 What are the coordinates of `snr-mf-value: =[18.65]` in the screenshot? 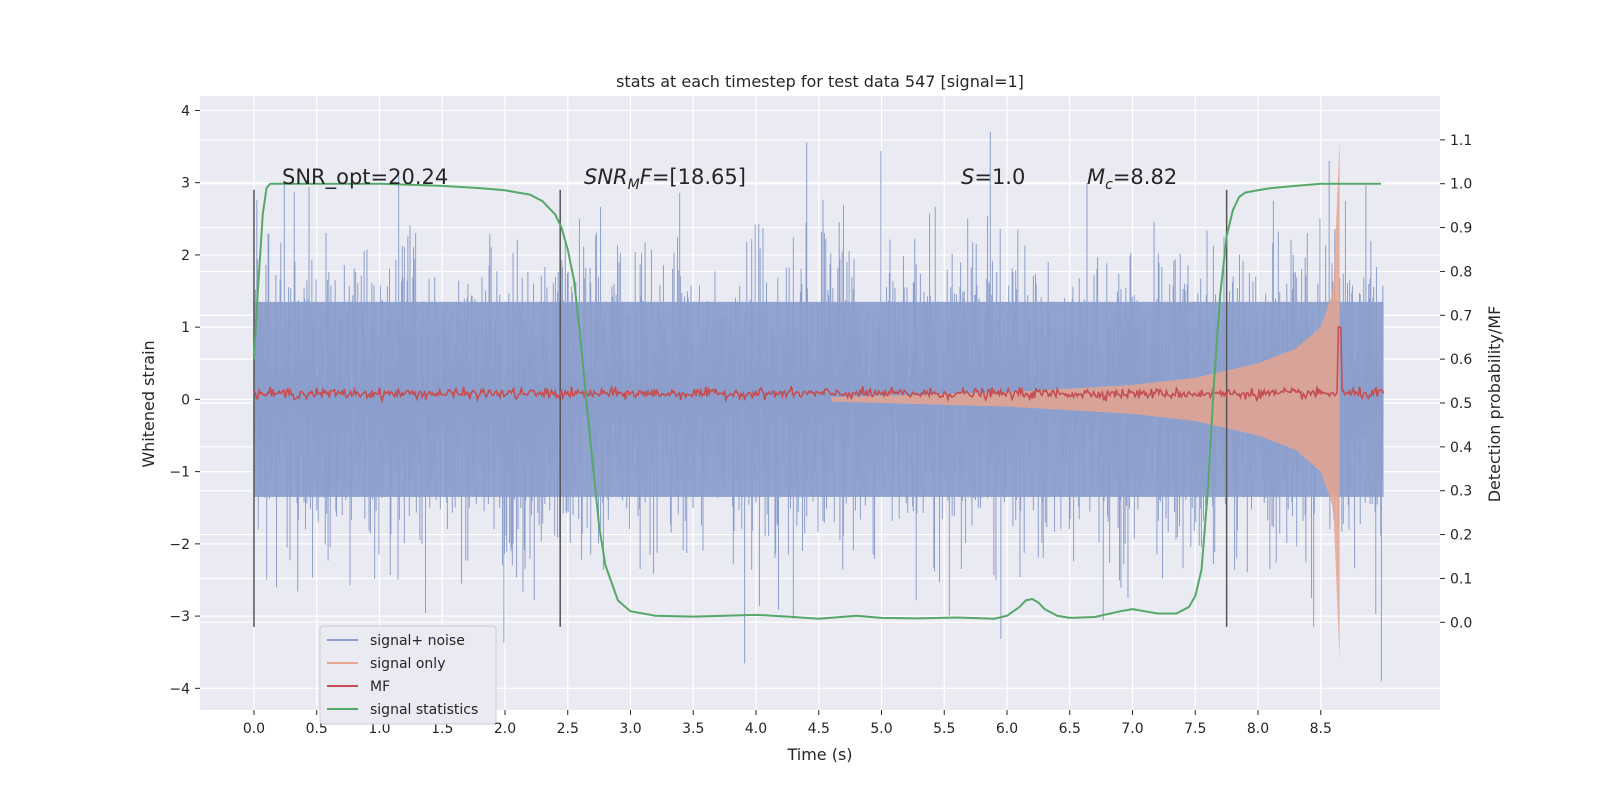 It's located at (699, 177).